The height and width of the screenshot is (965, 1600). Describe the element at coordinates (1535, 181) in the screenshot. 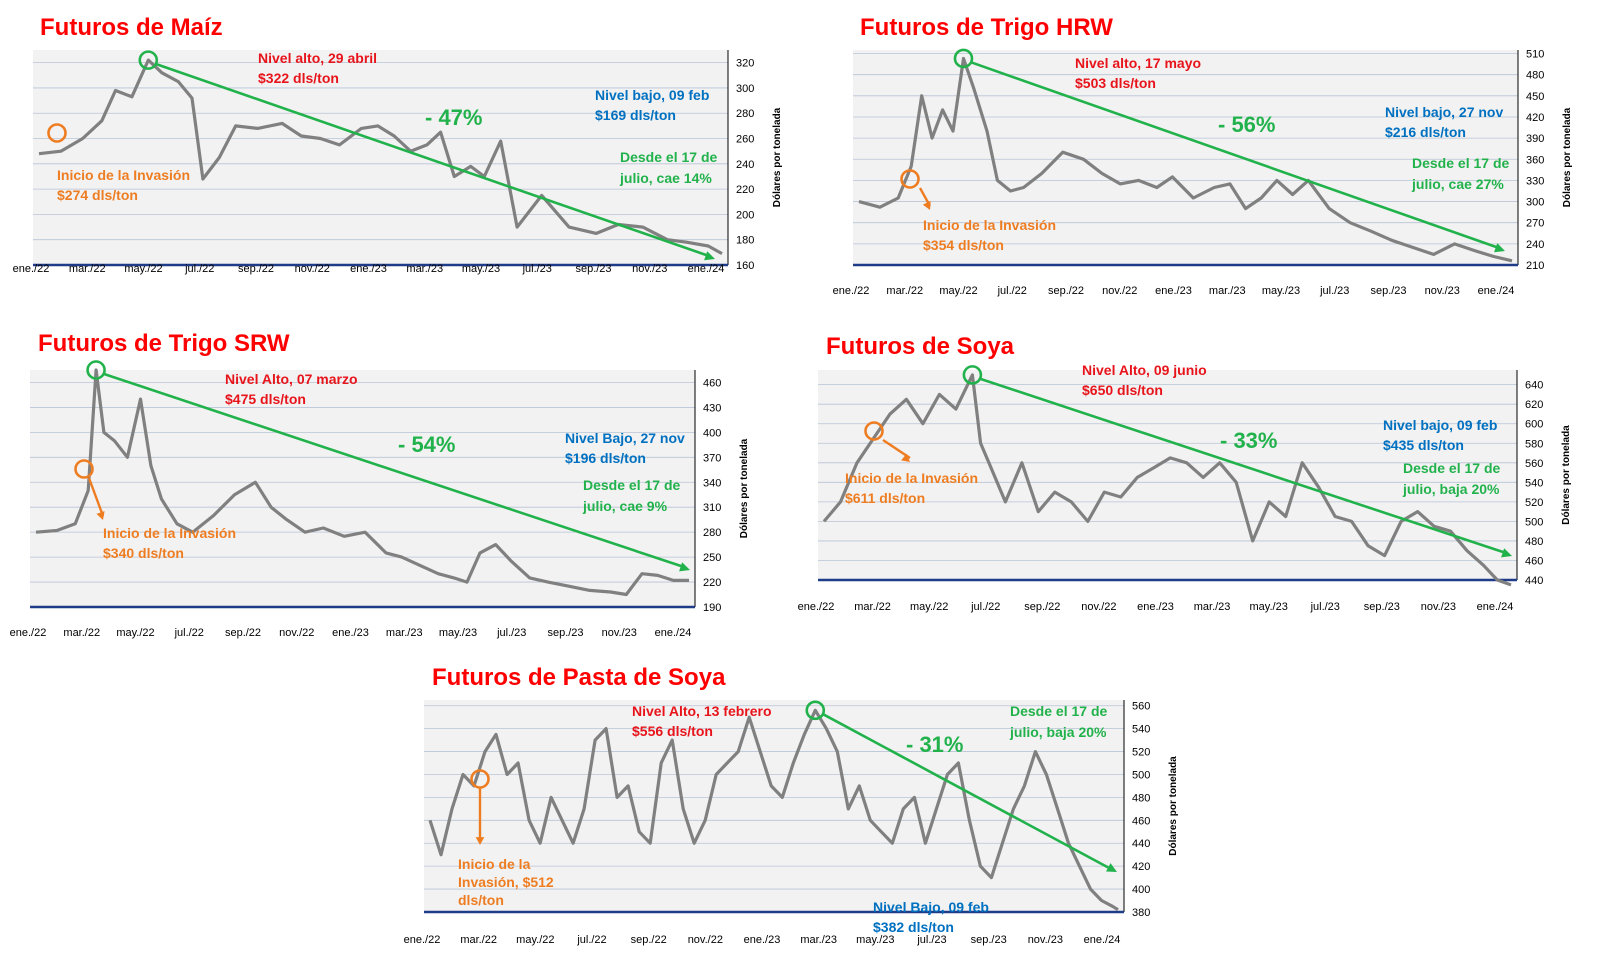

I see `y-tick-label: 330` at that location.